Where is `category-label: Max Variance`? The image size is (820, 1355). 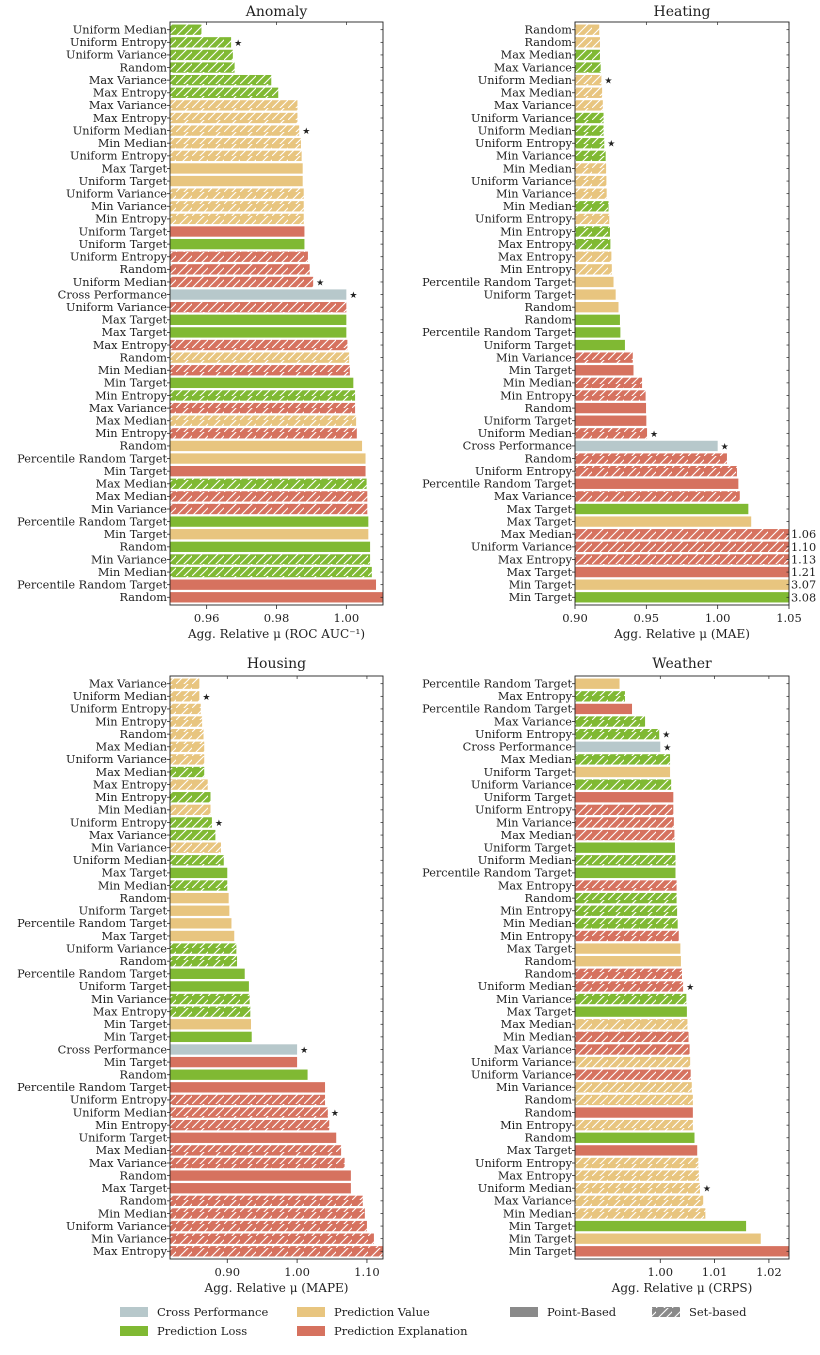
category-label: Max Variance is located at coordinates (128, 80).